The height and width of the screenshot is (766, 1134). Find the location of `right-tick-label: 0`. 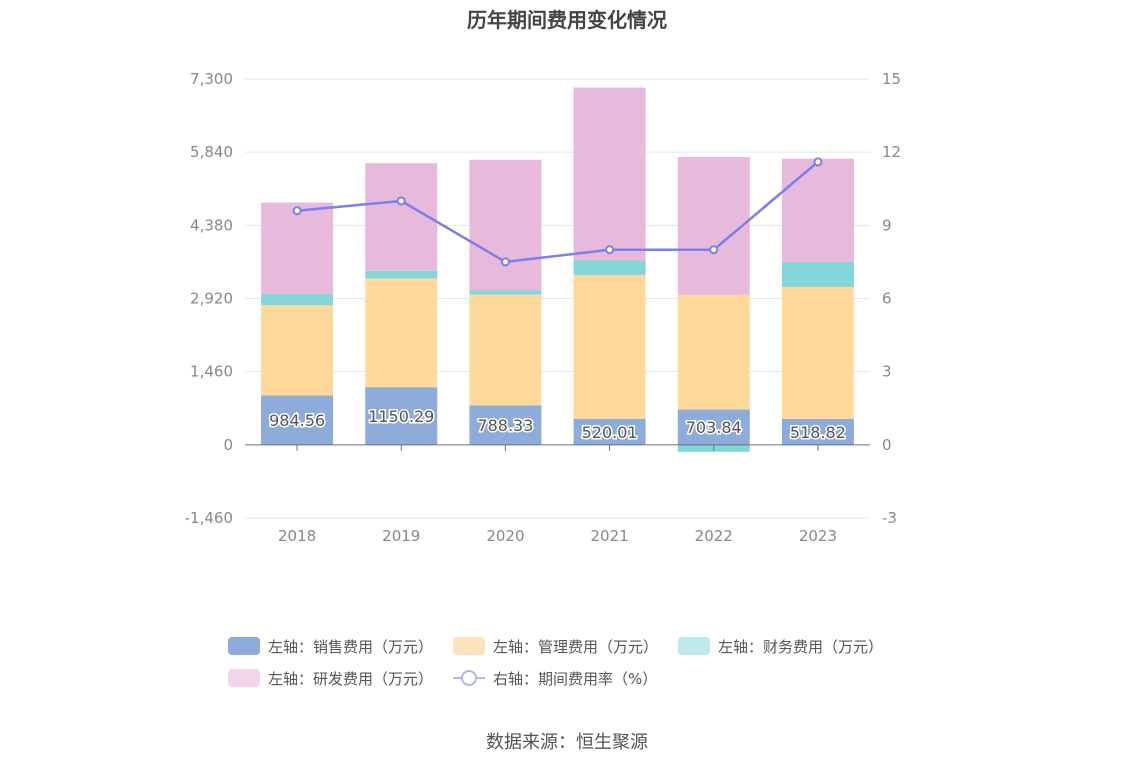

right-tick-label: 0 is located at coordinates (887, 445).